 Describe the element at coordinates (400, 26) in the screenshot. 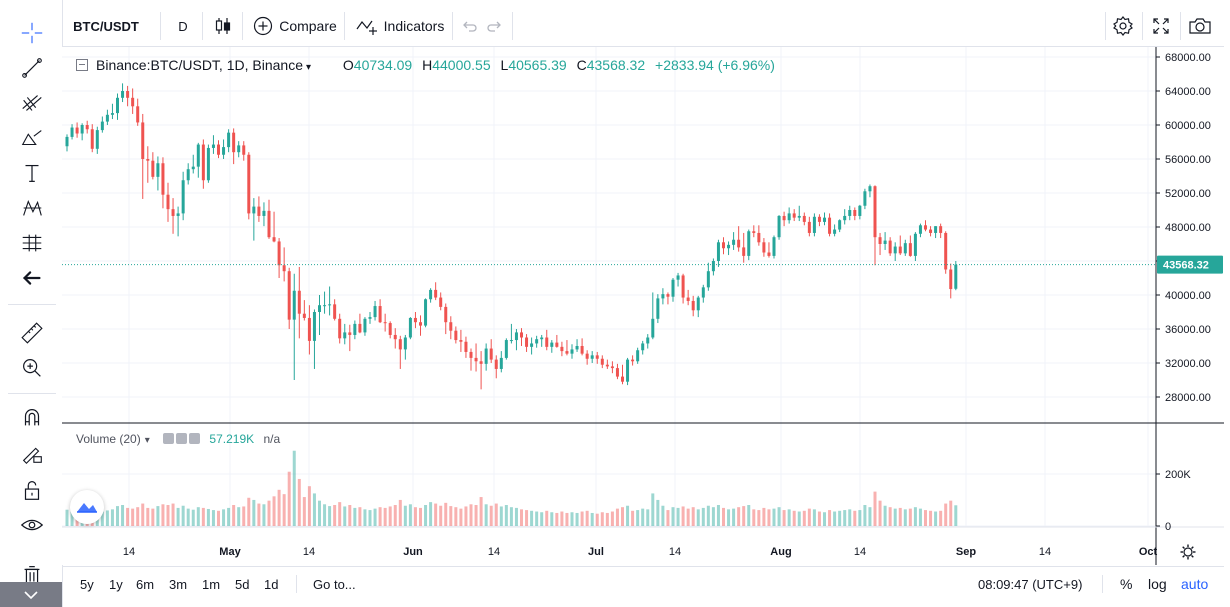

I see `indicators-button: Indicators` at that location.